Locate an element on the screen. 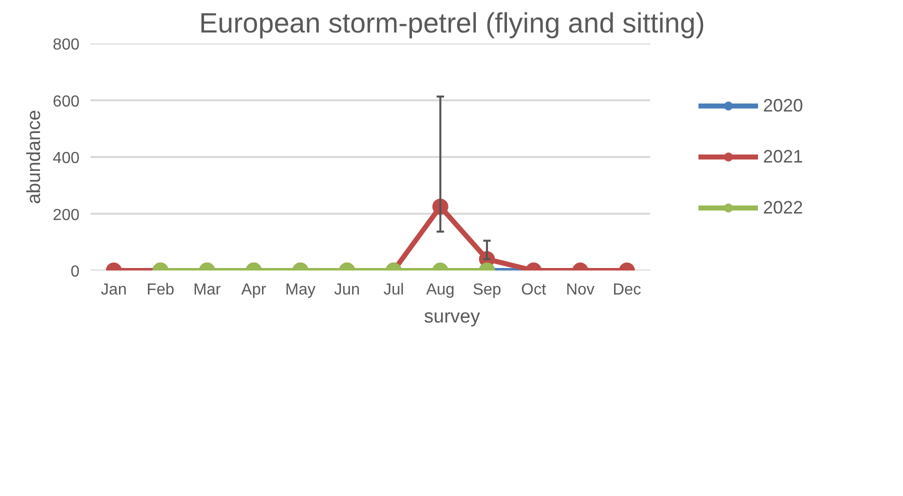  x-tick-label: May is located at coordinates (300, 290).